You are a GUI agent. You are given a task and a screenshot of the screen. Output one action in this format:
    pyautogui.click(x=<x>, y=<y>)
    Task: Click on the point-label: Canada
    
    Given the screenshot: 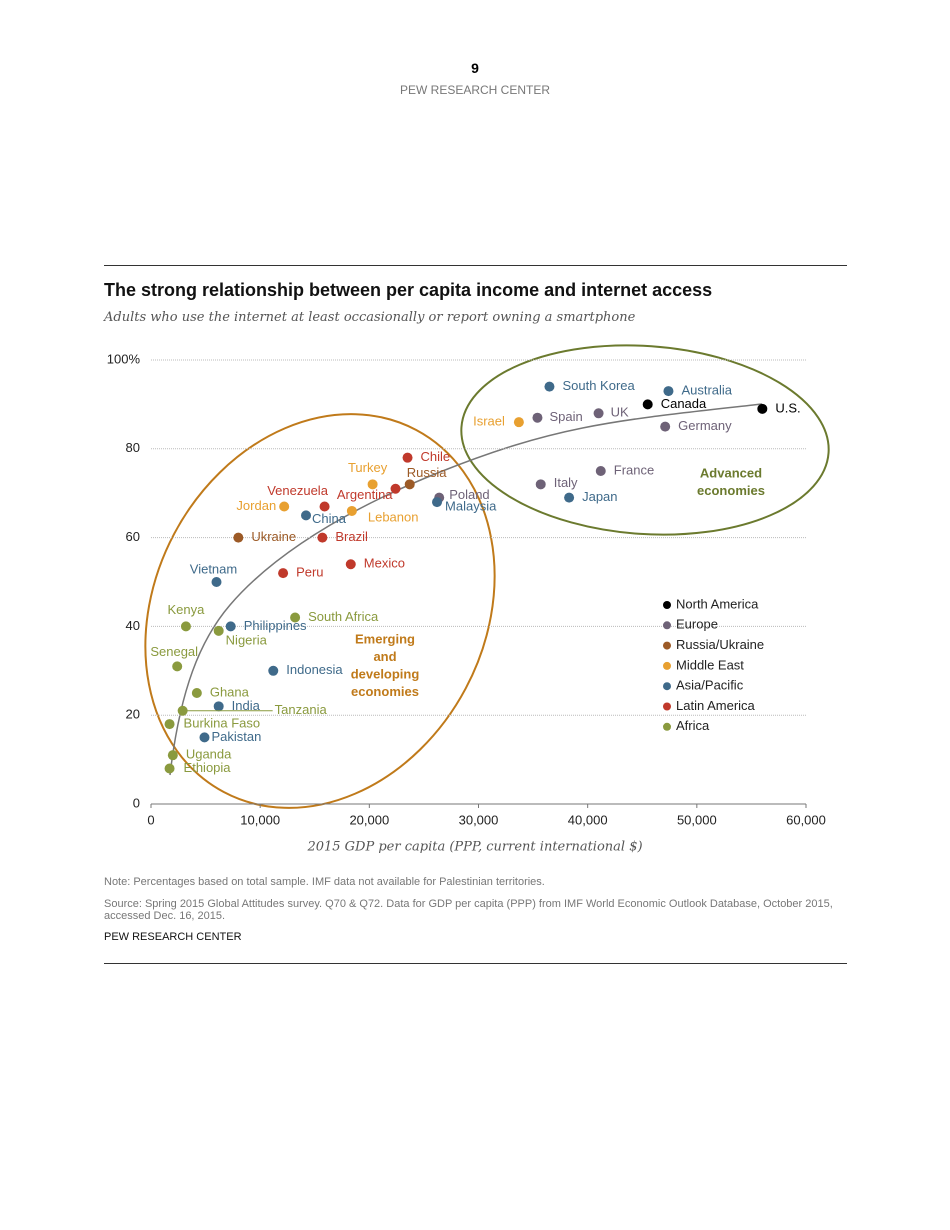 What is the action you would take?
    pyautogui.click(x=684, y=403)
    